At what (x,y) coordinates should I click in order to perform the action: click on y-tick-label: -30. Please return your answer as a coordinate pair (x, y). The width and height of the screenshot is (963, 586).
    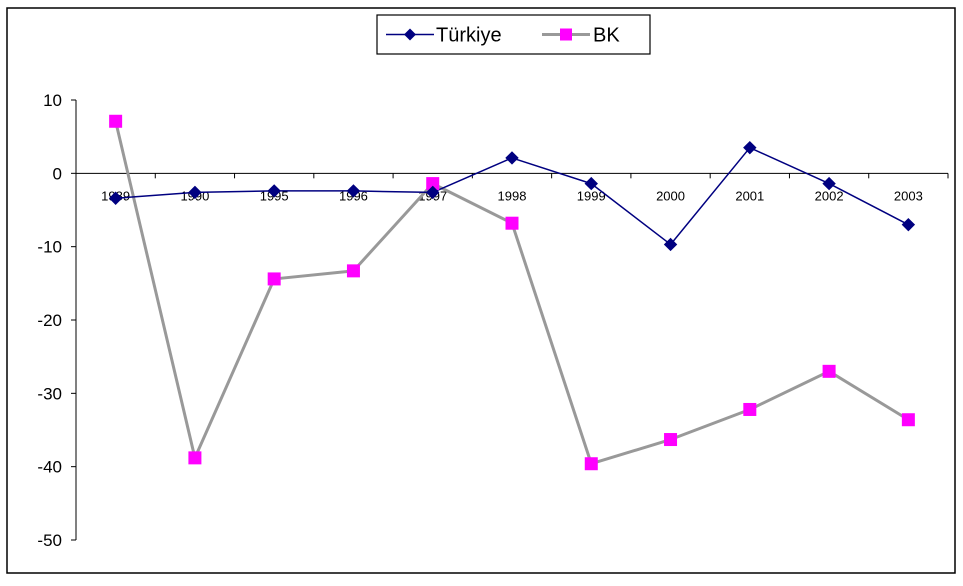
    Looking at the image, I should click on (49, 393).